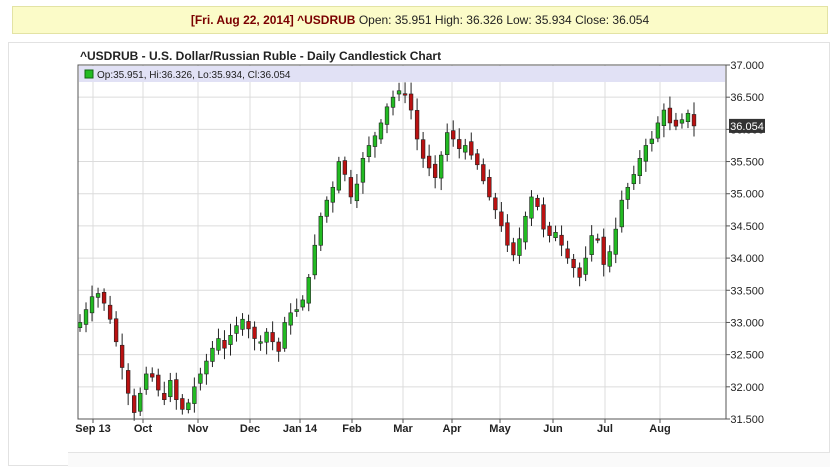 The height and width of the screenshot is (467, 836). What do you see at coordinates (747, 259) in the screenshot?
I see `y-tick-label: 34.000` at bounding box center [747, 259].